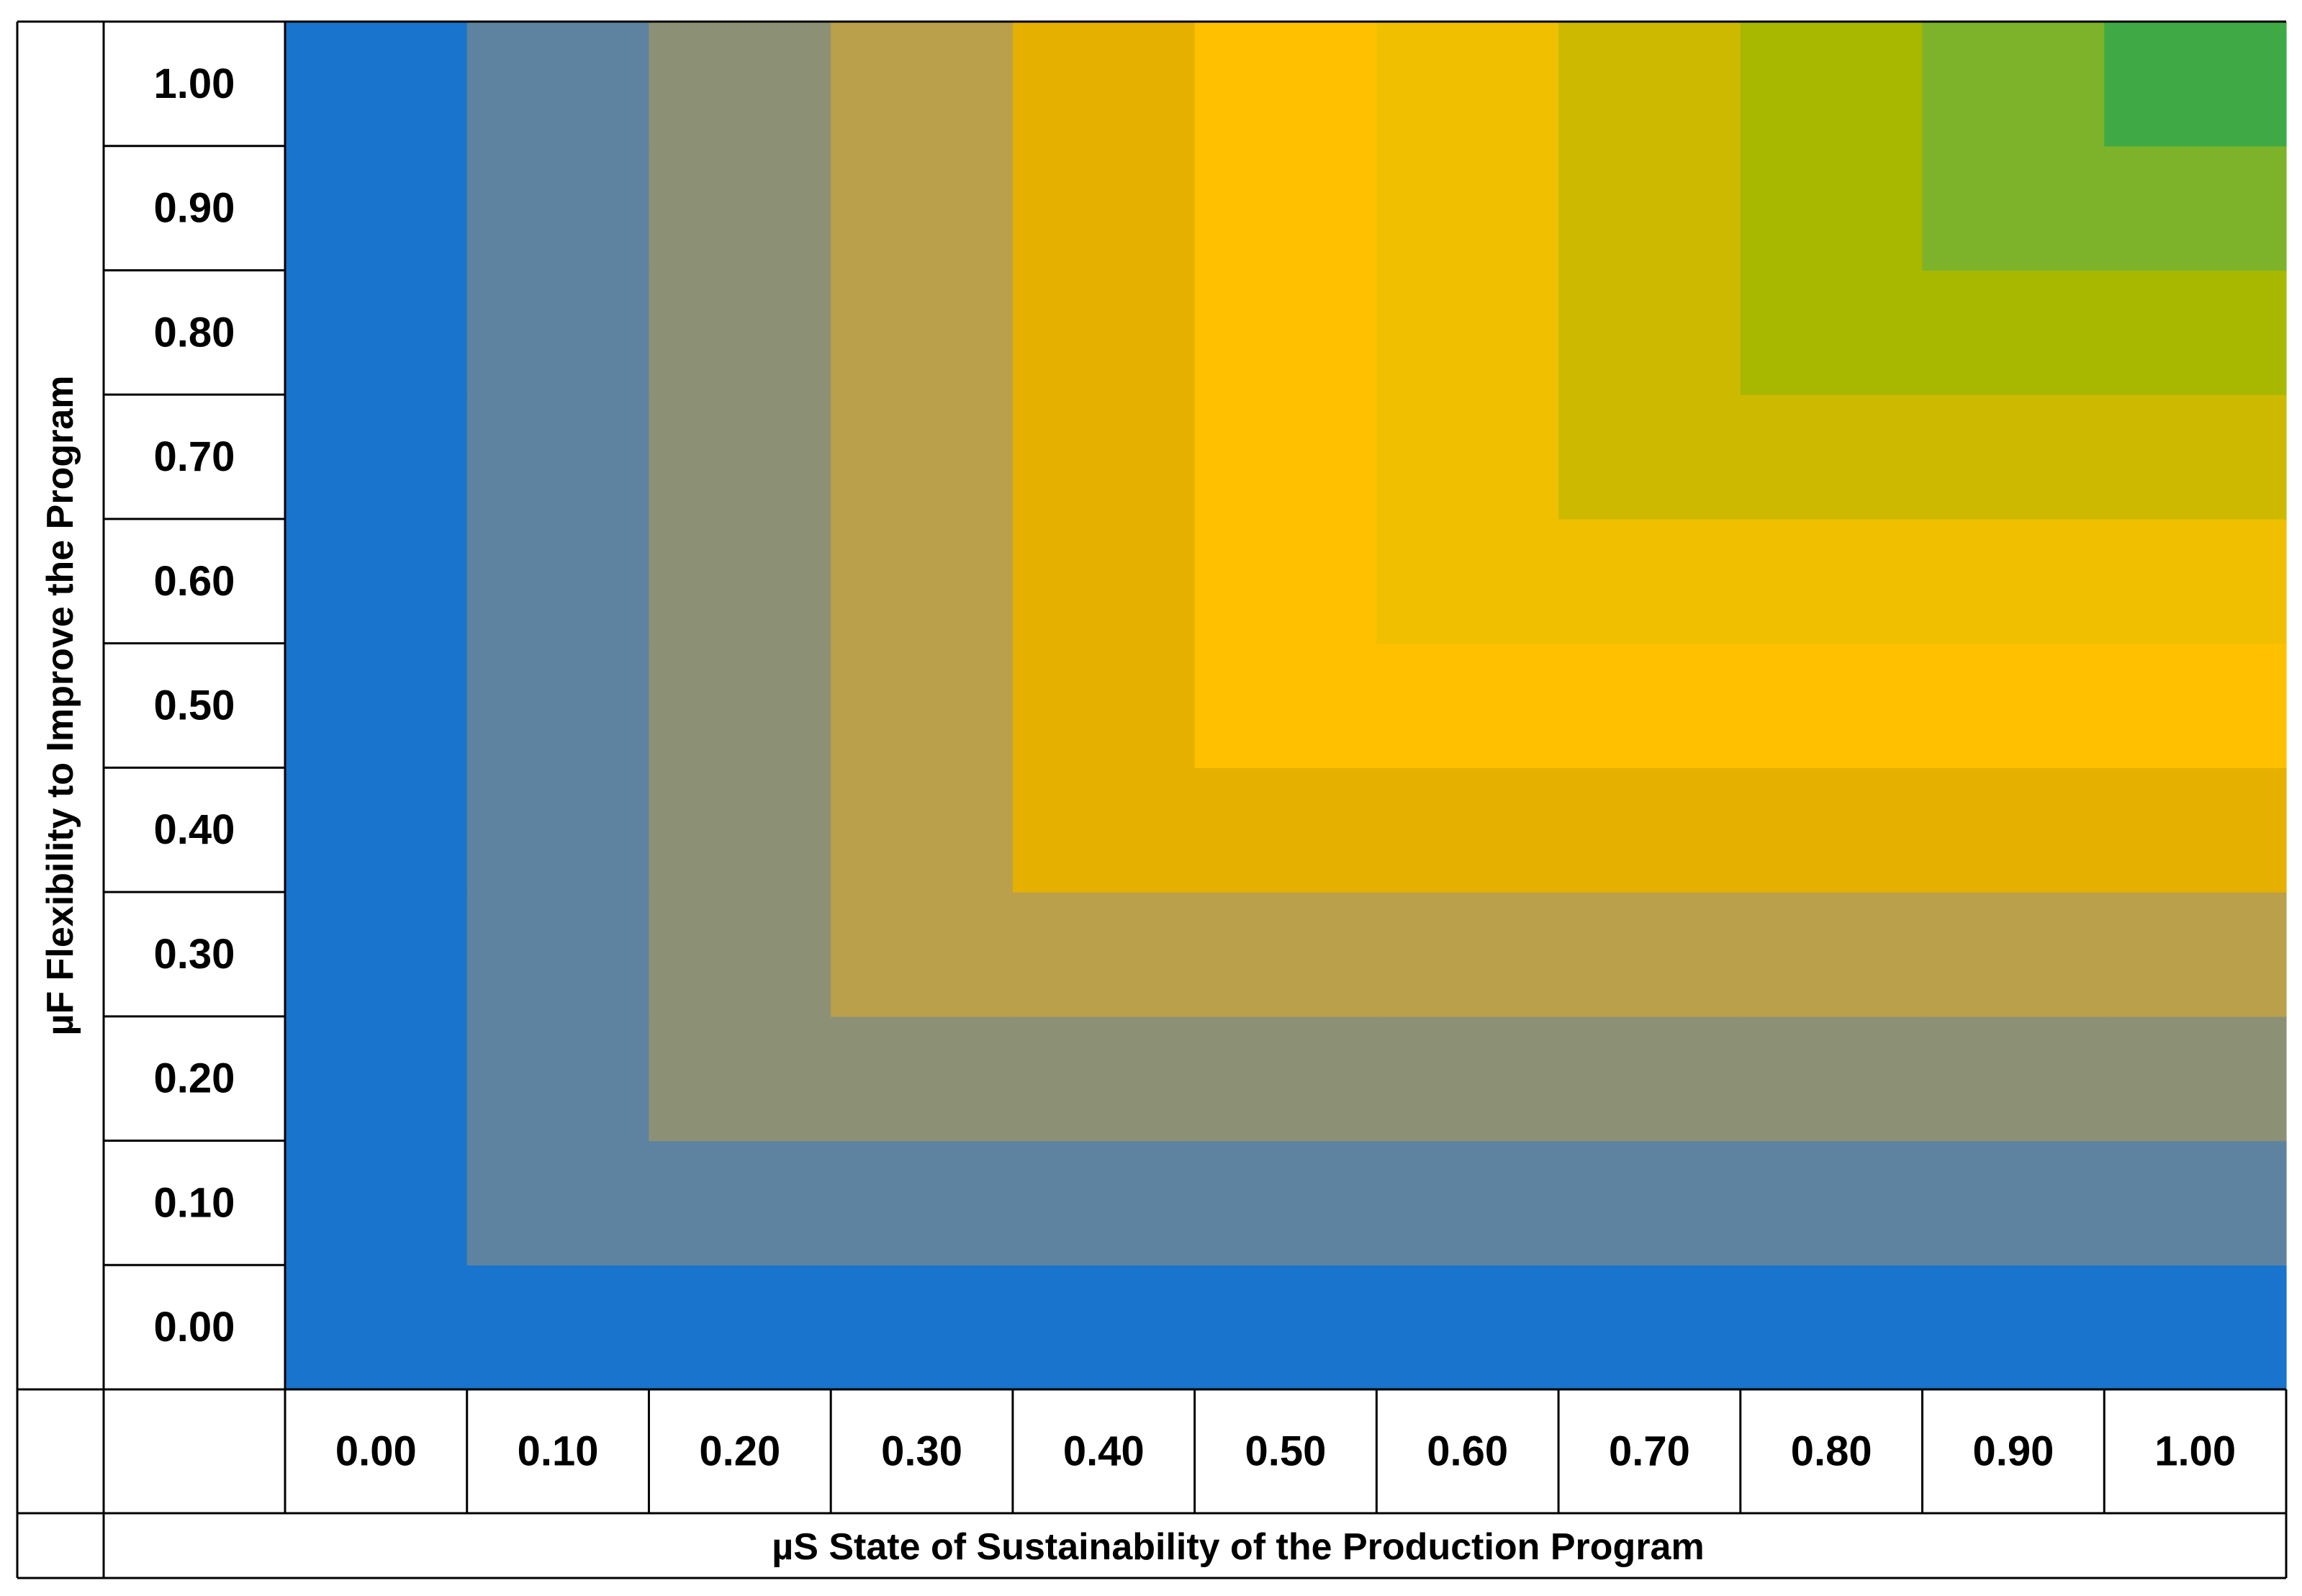 The height and width of the screenshot is (1596, 2302). What do you see at coordinates (194, 581) in the screenshot?
I see `y-tick-label: 0.60` at bounding box center [194, 581].